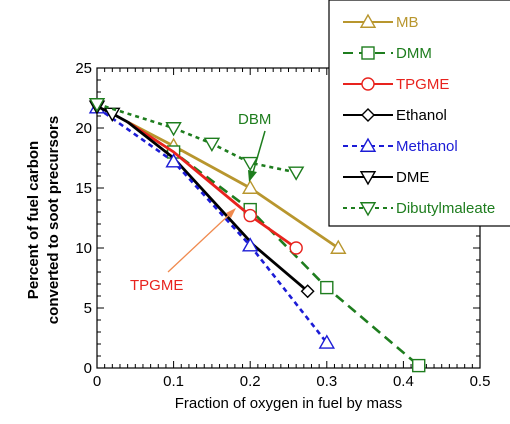  What do you see at coordinates (250, 381) in the screenshot?
I see `x-tick-label: 0.2` at bounding box center [250, 381].